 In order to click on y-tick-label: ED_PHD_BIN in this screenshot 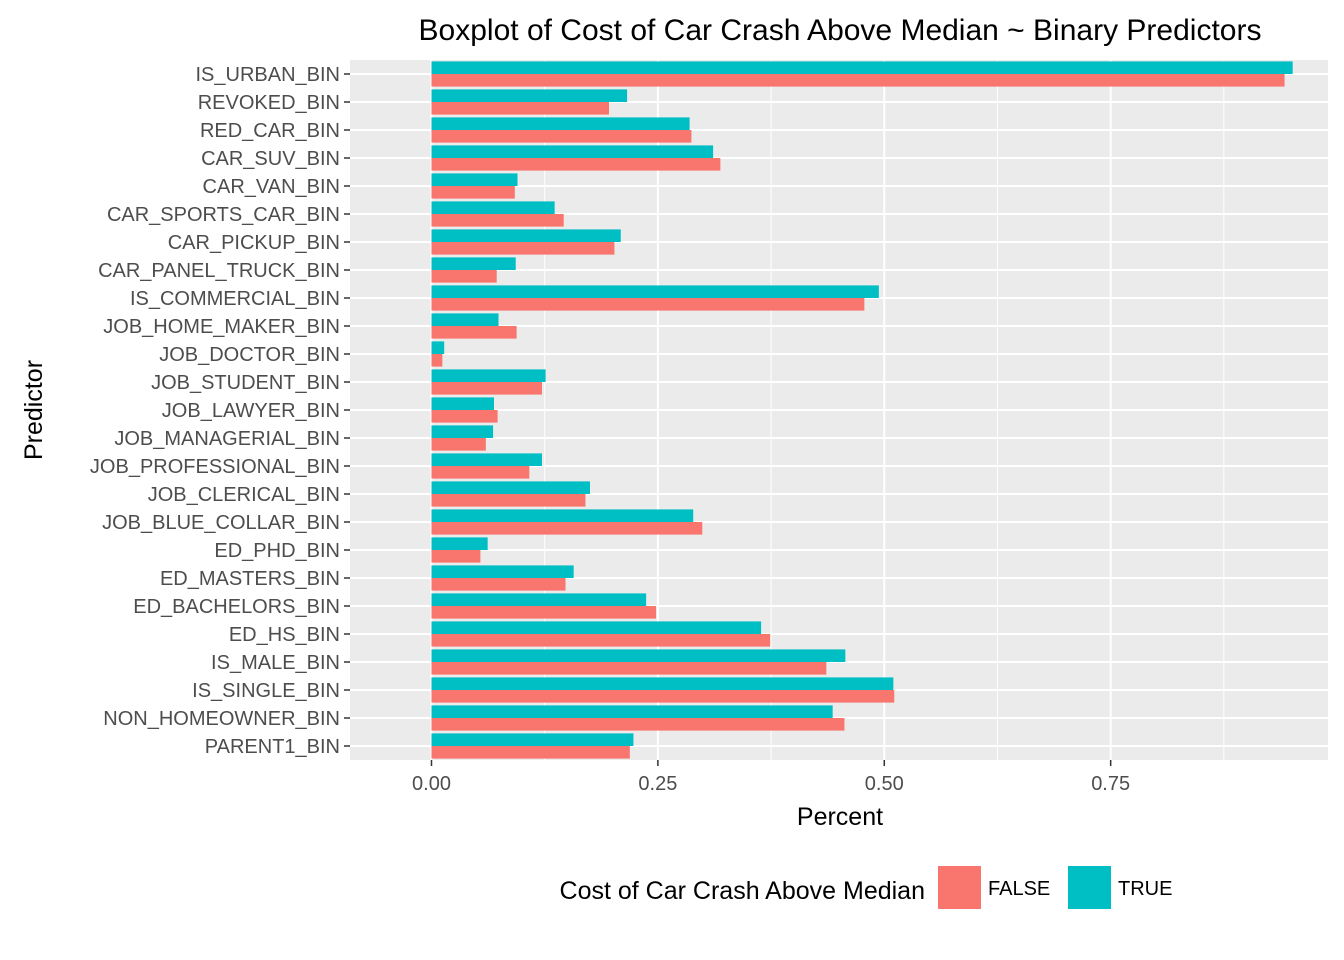, I will do `click(277, 551)`.